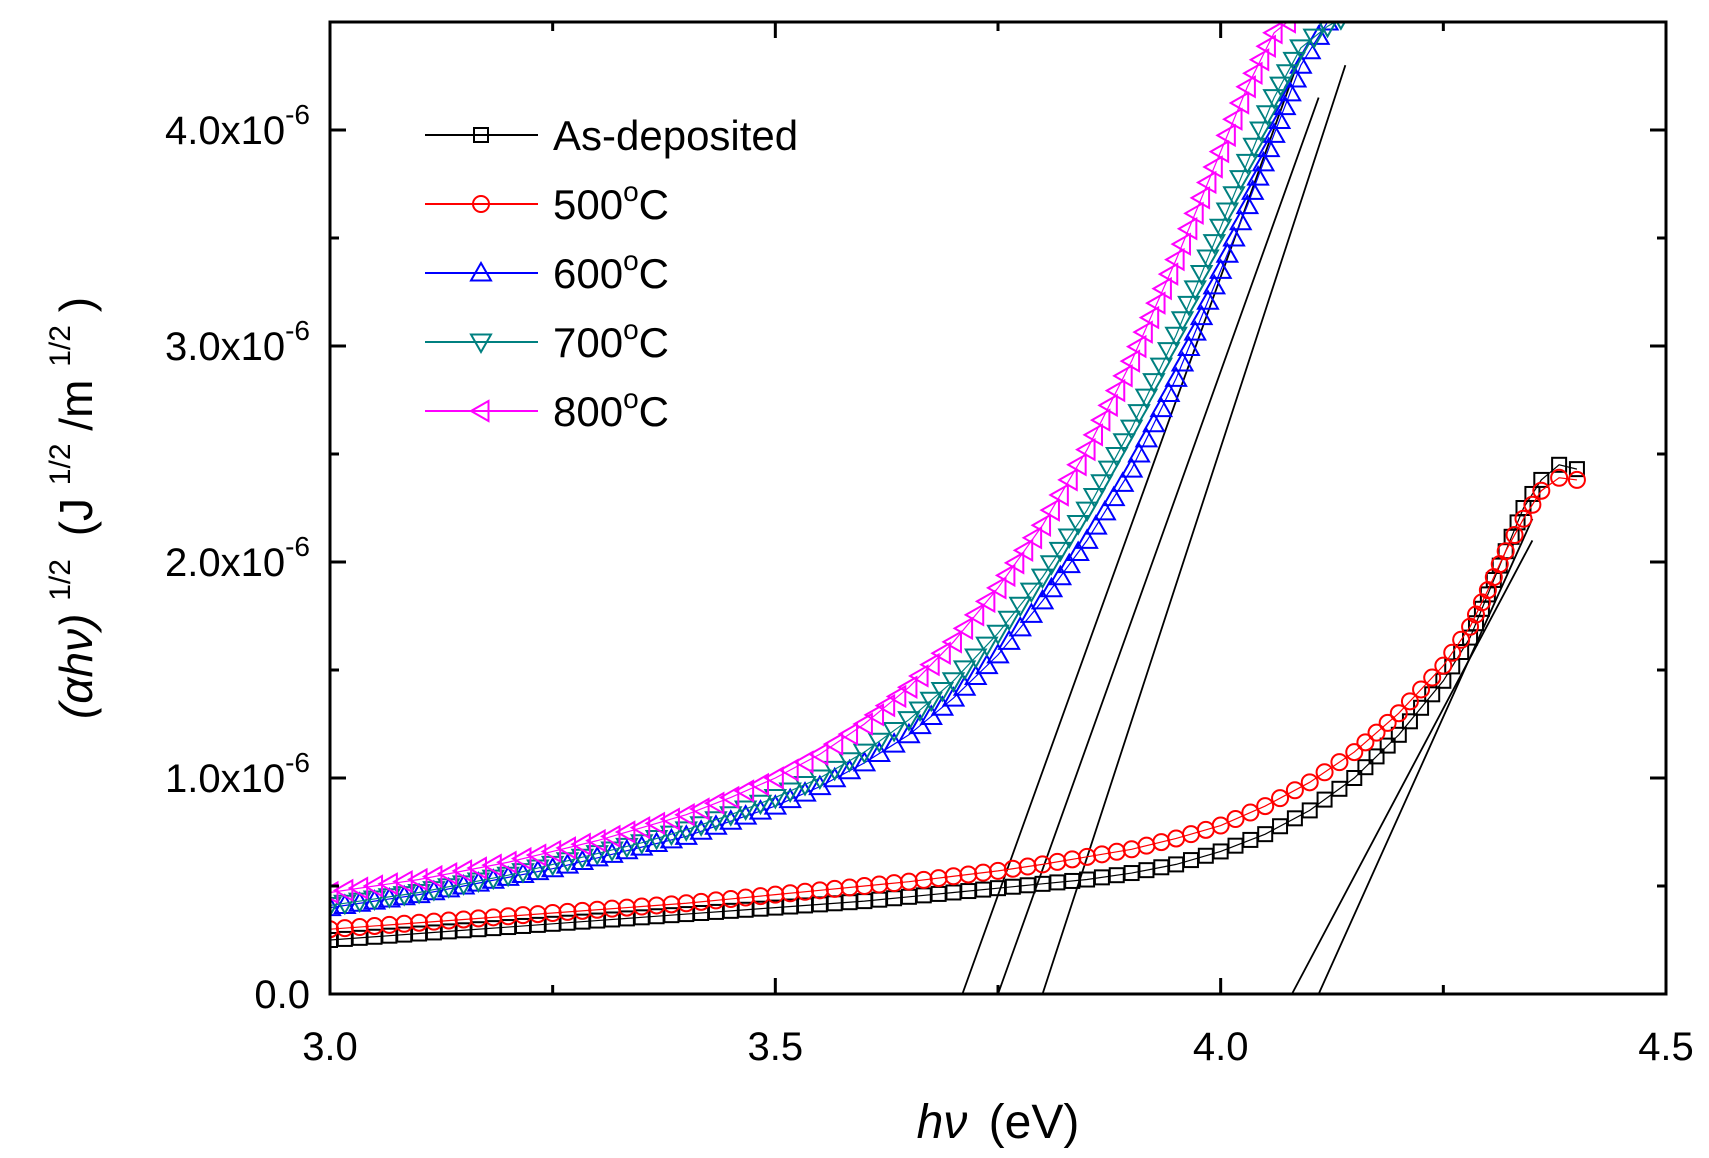 This screenshot has width=1709, height=1158. Describe the element at coordinates (654, 411) in the screenshot. I see `legend-label-suffix: C` at that location.